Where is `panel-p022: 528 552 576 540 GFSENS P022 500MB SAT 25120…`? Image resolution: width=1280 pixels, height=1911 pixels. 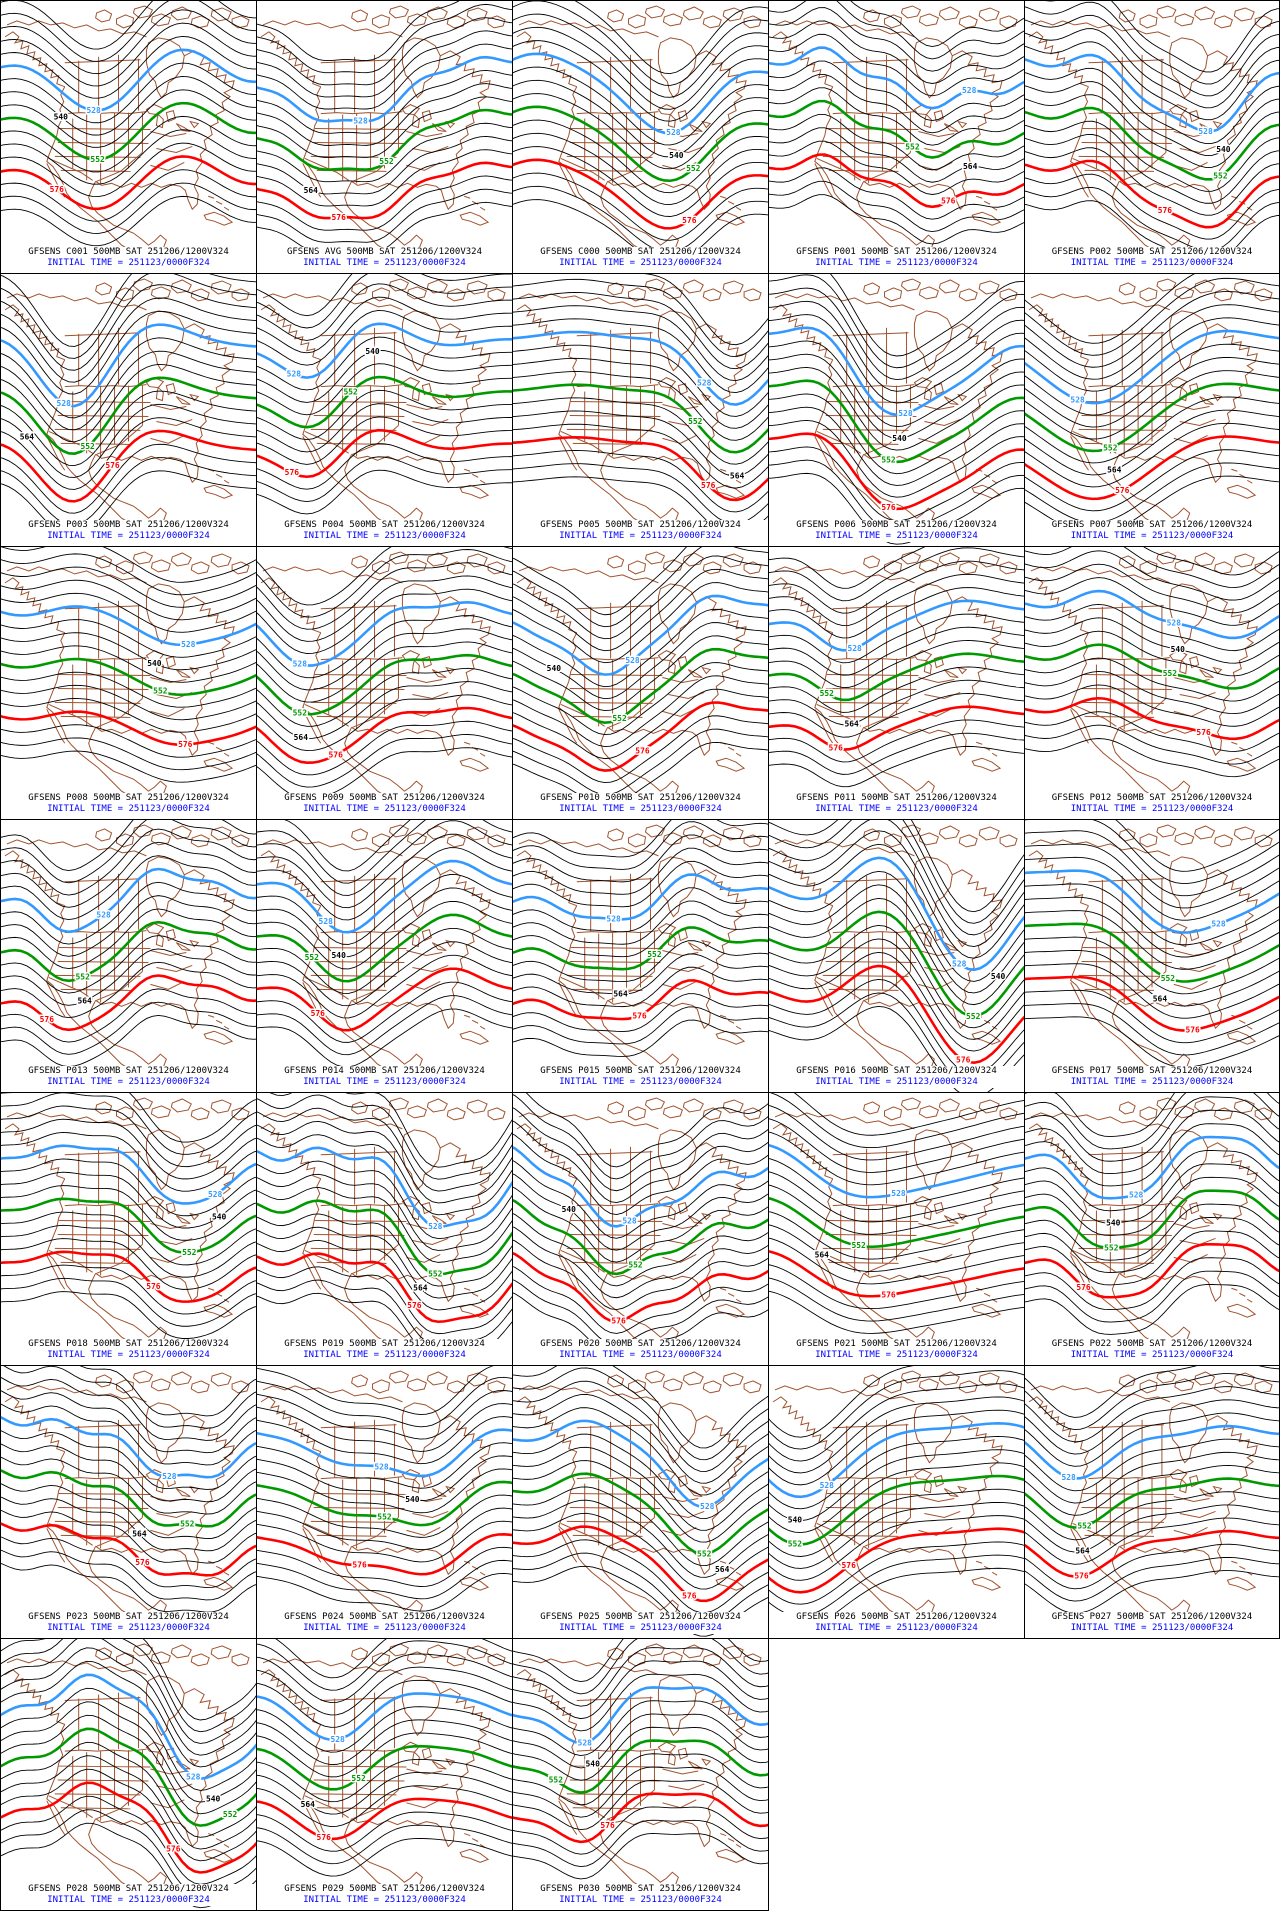
panel-p022: 528 552 576 540 GFSENS P022 500MB SAT 25120… is located at coordinates (1152, 1229).